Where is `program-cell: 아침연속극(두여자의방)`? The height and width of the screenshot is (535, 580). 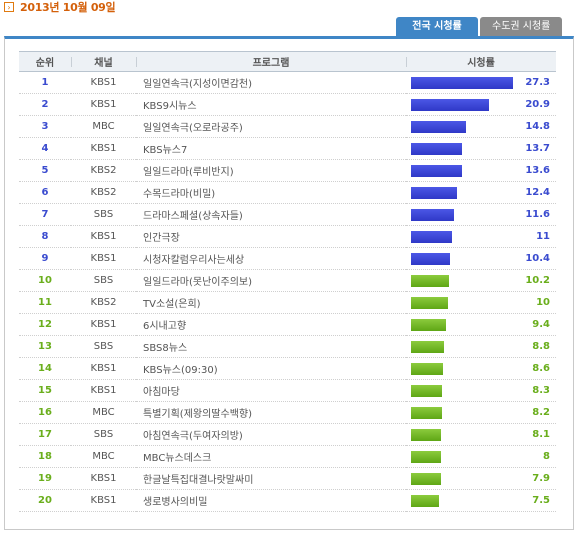 program-cell: 아침연속극(두여자의방) is located at coordinates (271, 434).